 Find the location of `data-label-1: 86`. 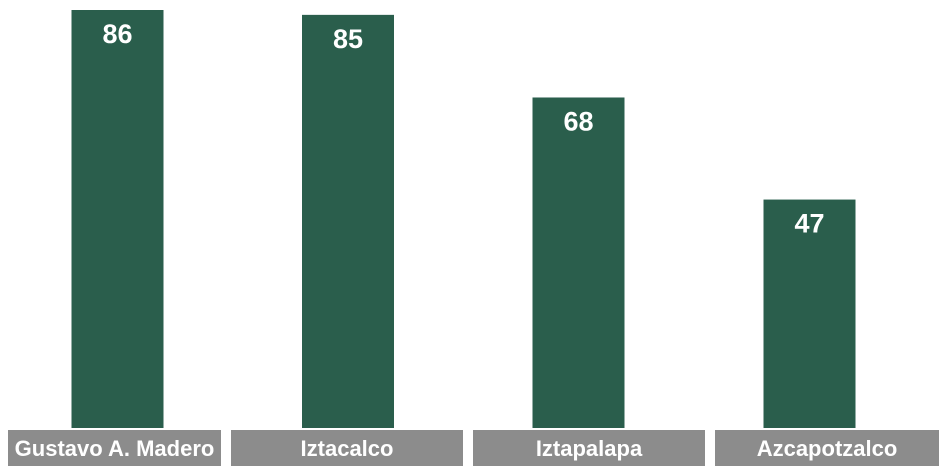

data-label-1: 86 is located at coordinates (117, 34).